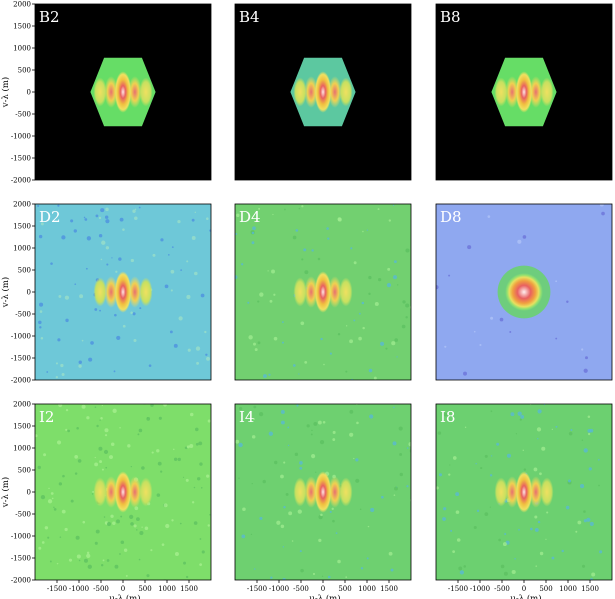  Describe the element at coordinates (22, 405) in the screenshot. I see `y-tick-label: 2000` at that location.